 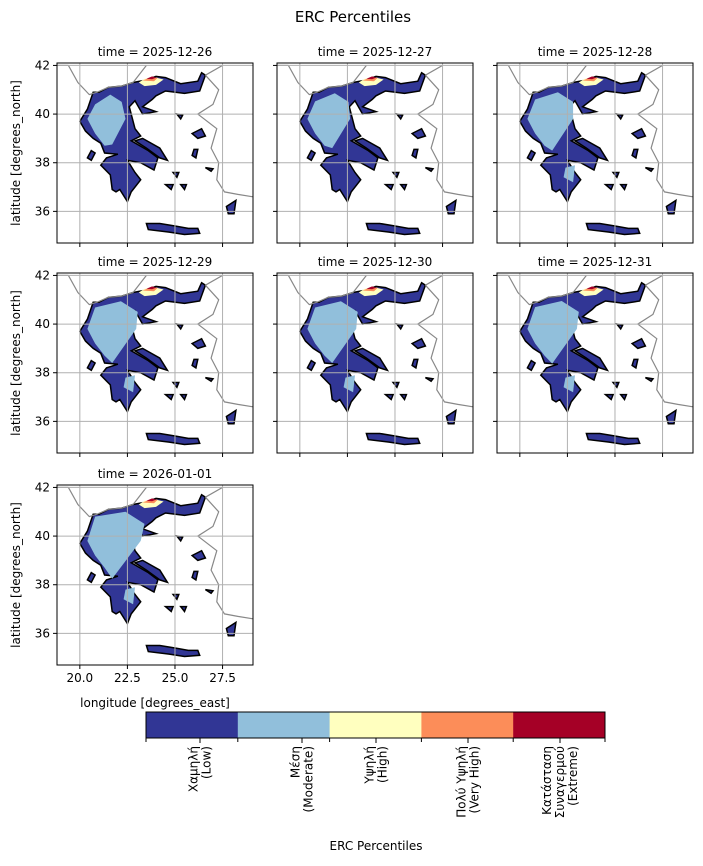 What do you see at coordinates (468, 782) in the screenshot?
I see `colorbar-tick-label: Πολύ Υψηλή(Very High)` at bounding box center [468, 782].